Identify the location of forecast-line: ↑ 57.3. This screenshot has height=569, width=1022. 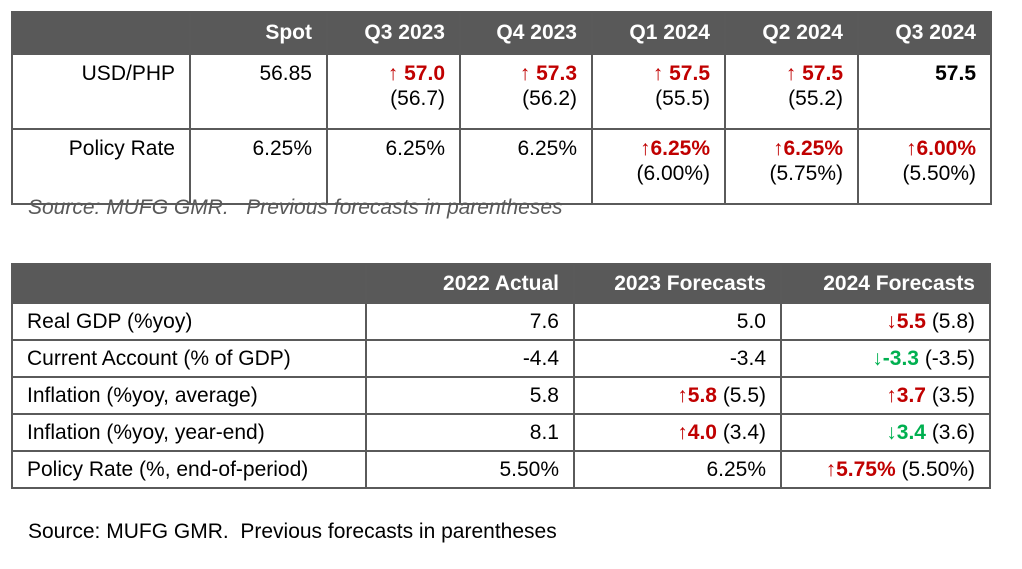
(526, 73).